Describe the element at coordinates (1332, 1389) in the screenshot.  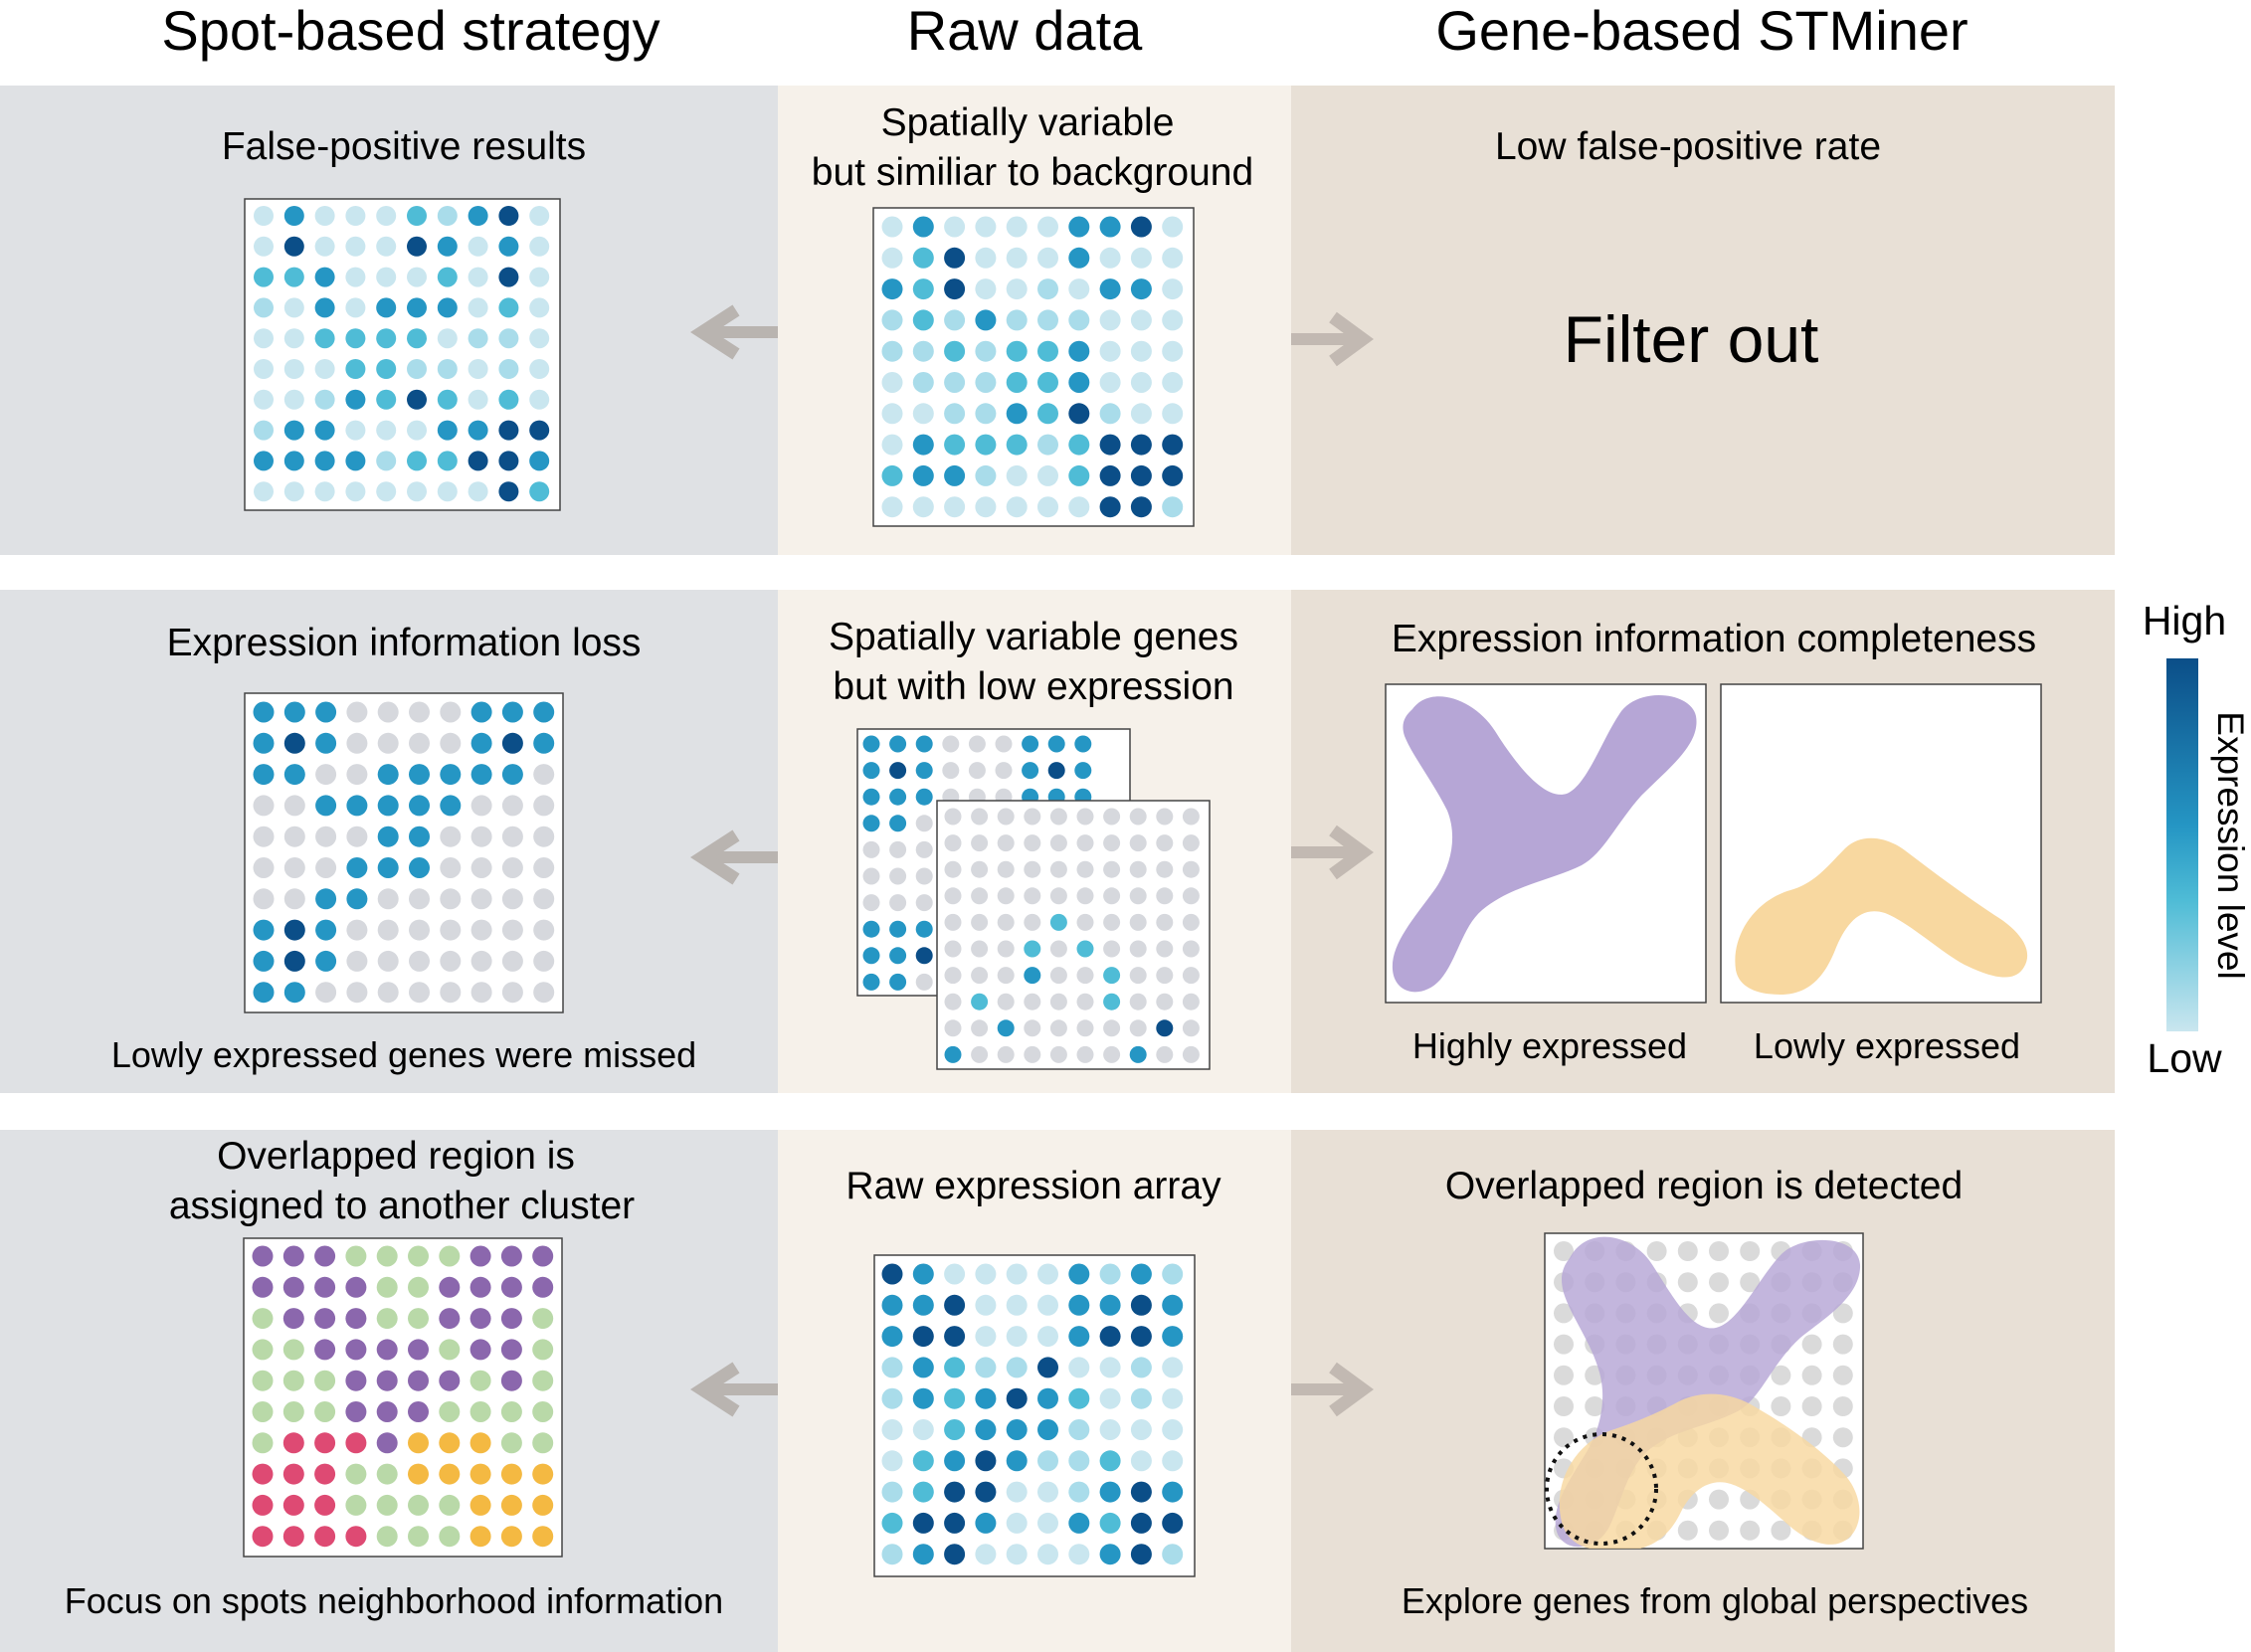
I see `arrow-right-r3` at that location.